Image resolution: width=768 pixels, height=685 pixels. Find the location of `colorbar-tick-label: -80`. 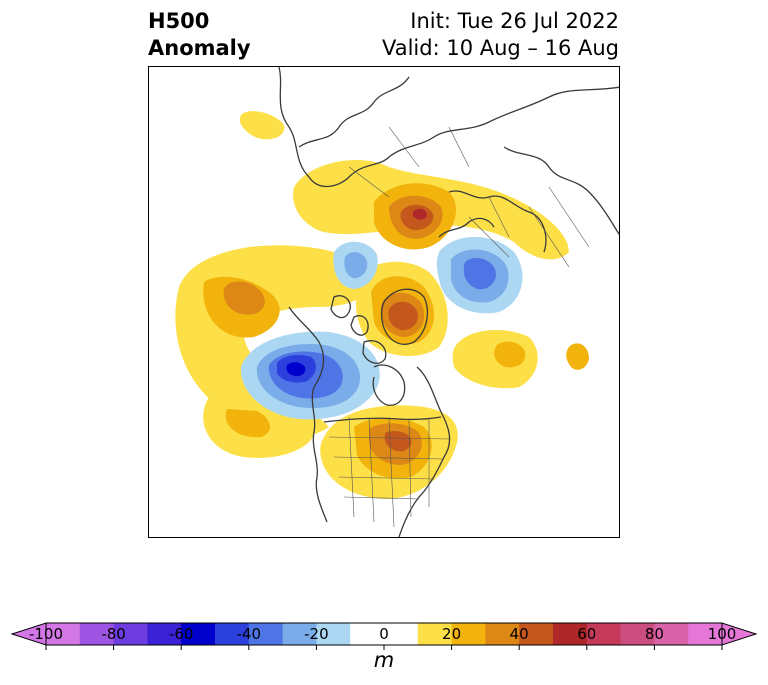

colorbar-tick-label: -80 is located at coordinates (113, 634).